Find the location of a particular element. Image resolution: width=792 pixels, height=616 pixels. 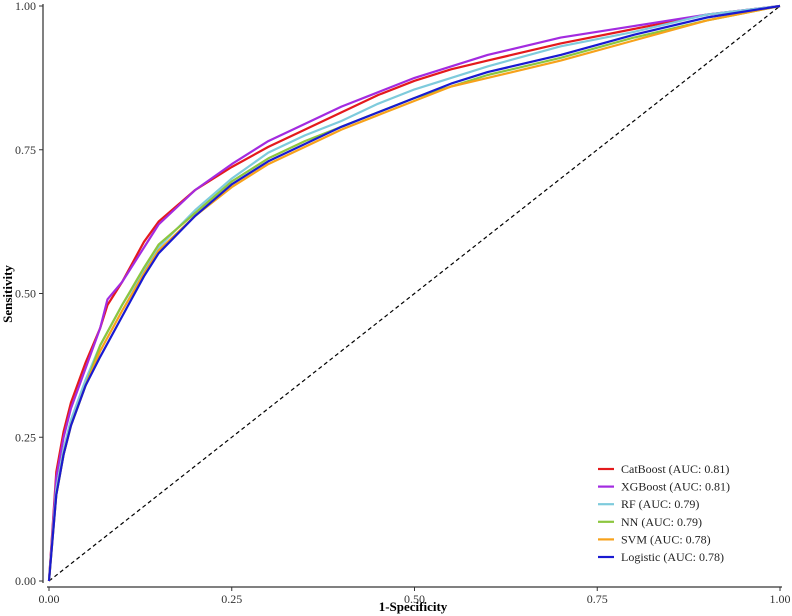

x-tick-label: 0.25 is located at coordinates (231, 599).